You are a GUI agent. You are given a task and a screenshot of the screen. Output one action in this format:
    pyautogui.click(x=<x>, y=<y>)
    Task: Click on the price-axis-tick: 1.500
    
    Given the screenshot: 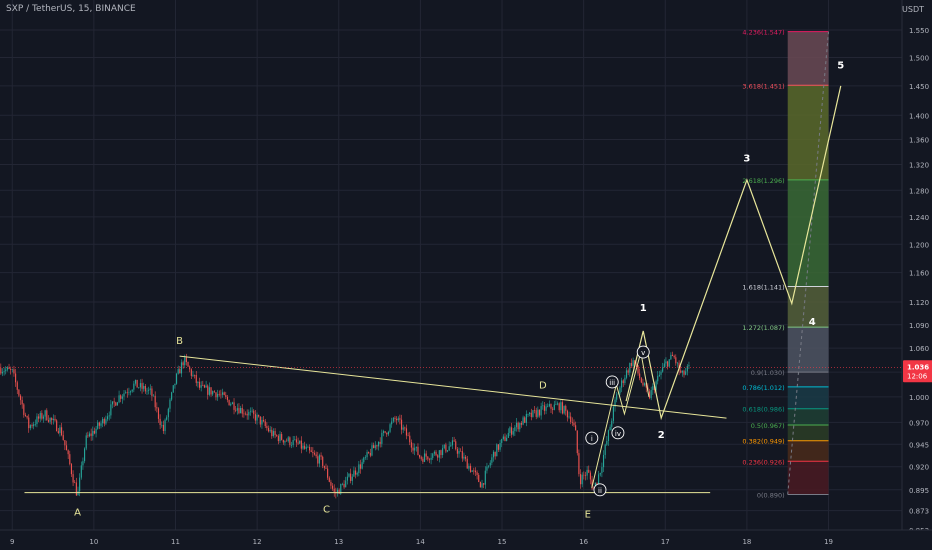 What is the action you would take?
    pyautogui.click(x=919, y=59)
    